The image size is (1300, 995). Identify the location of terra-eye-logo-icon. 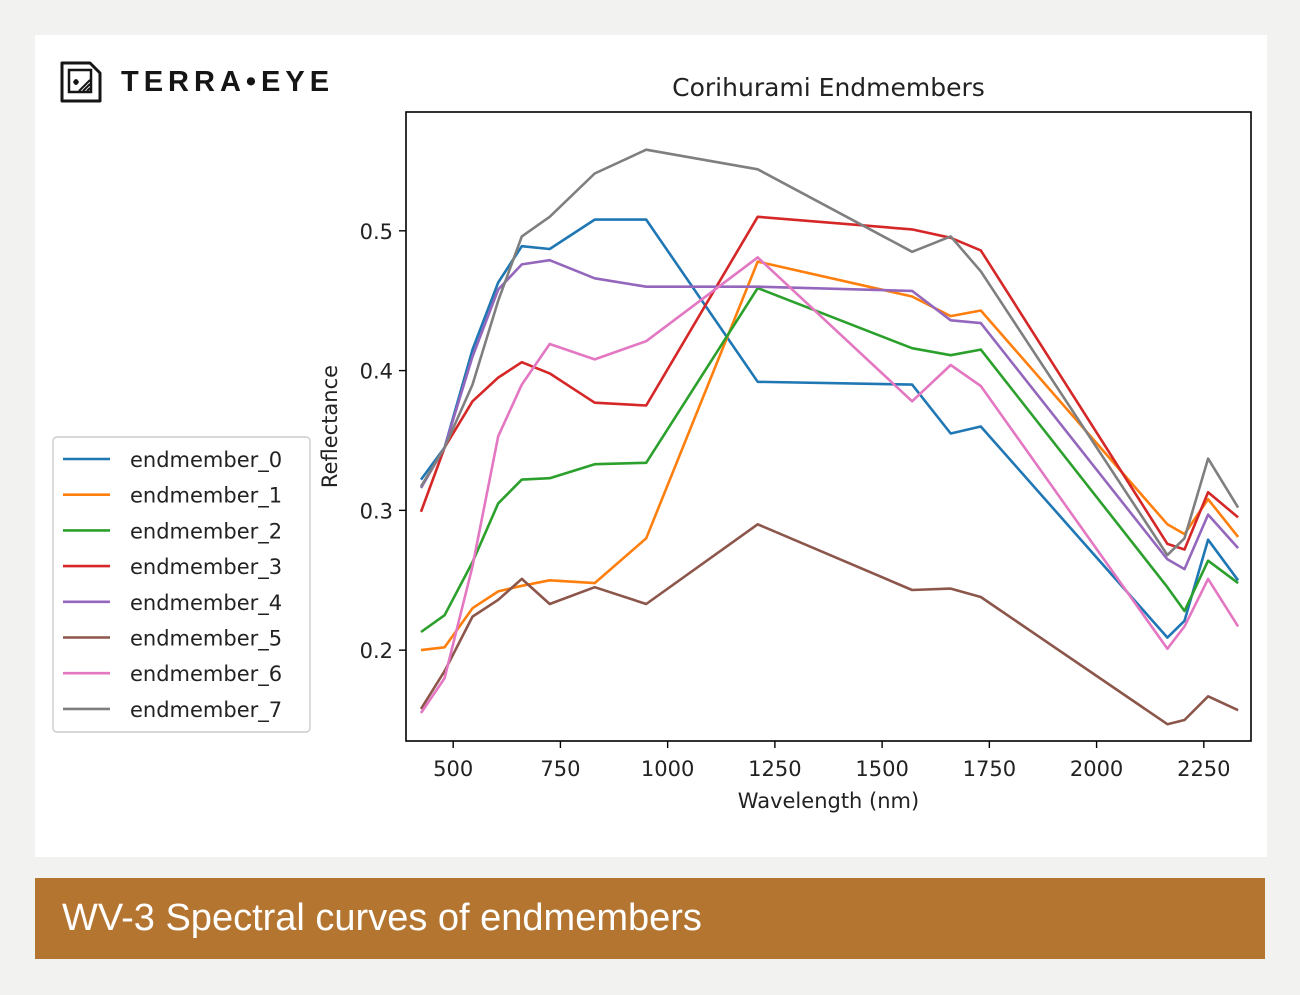
(81, 82).